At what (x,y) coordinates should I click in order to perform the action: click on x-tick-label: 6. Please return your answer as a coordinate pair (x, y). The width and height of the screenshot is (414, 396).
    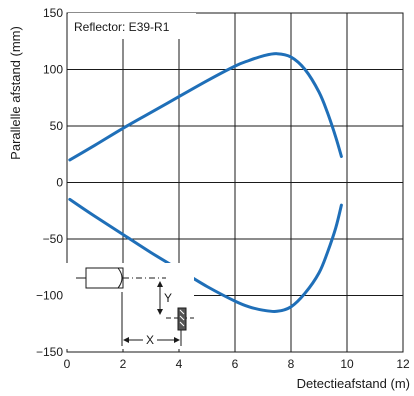
    Looking at the image, I should click on (235, 364).